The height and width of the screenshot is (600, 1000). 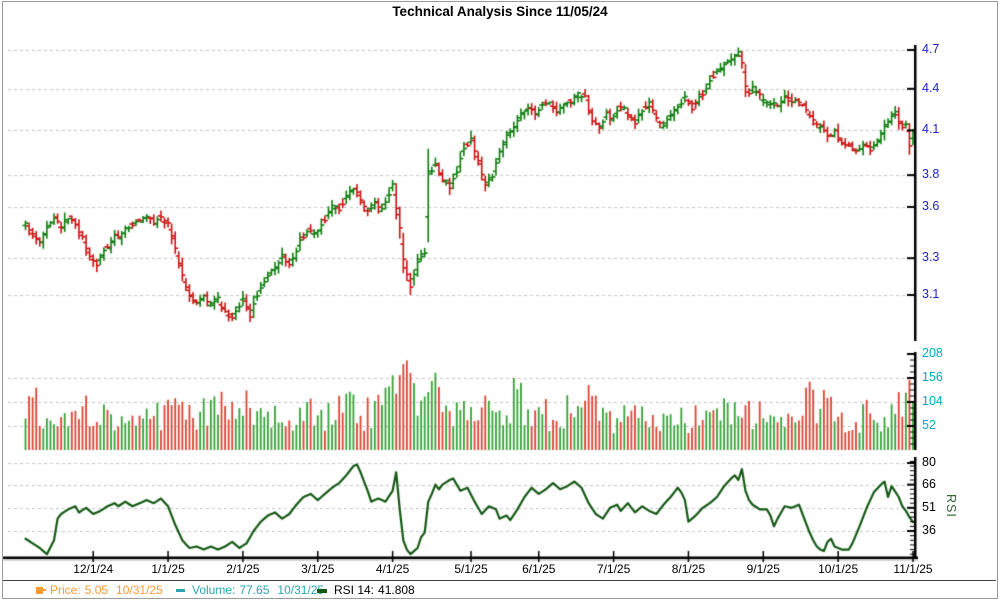 I want to click on legend-item-volume: Volume: 77.65 10/31/25, so click(x=250, y=591).